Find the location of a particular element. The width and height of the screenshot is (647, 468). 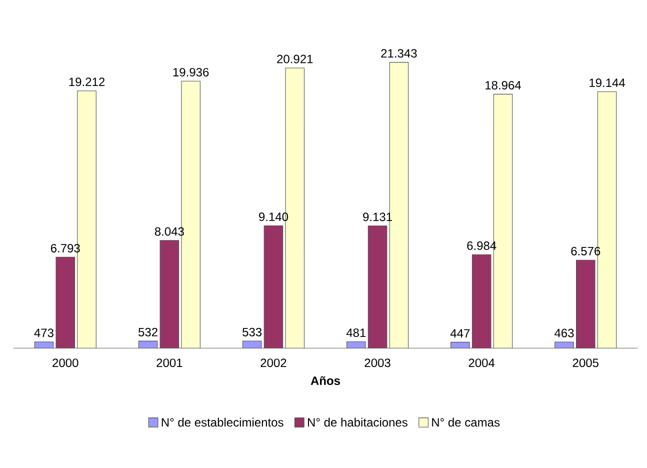

data-label: 9.131 is located at coordinates (377, 217).